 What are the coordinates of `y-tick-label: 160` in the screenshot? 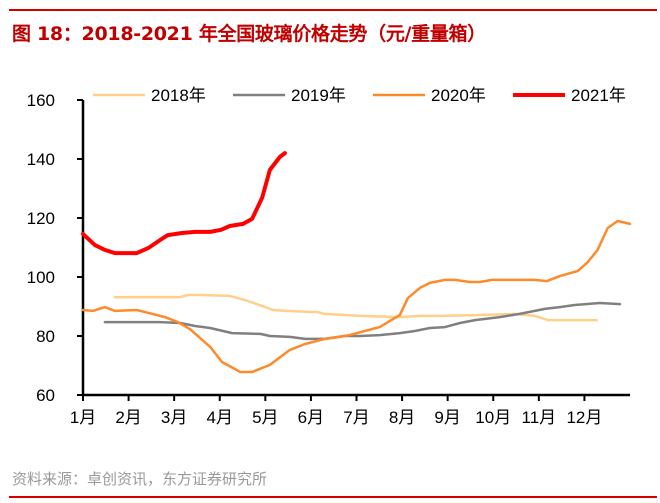 It's located at (41, 100).